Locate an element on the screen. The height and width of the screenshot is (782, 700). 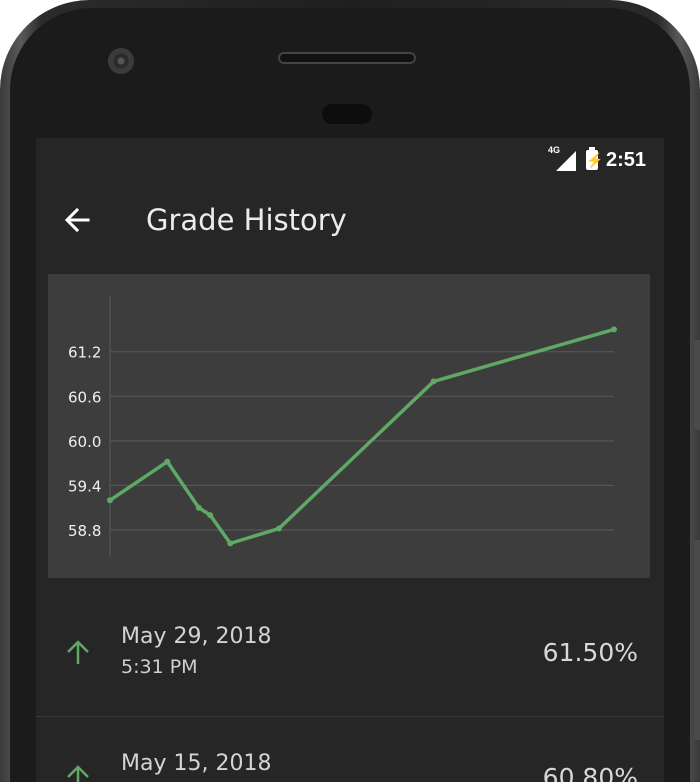
entry-percent: 61.50% is located at coordinates (590, 652).